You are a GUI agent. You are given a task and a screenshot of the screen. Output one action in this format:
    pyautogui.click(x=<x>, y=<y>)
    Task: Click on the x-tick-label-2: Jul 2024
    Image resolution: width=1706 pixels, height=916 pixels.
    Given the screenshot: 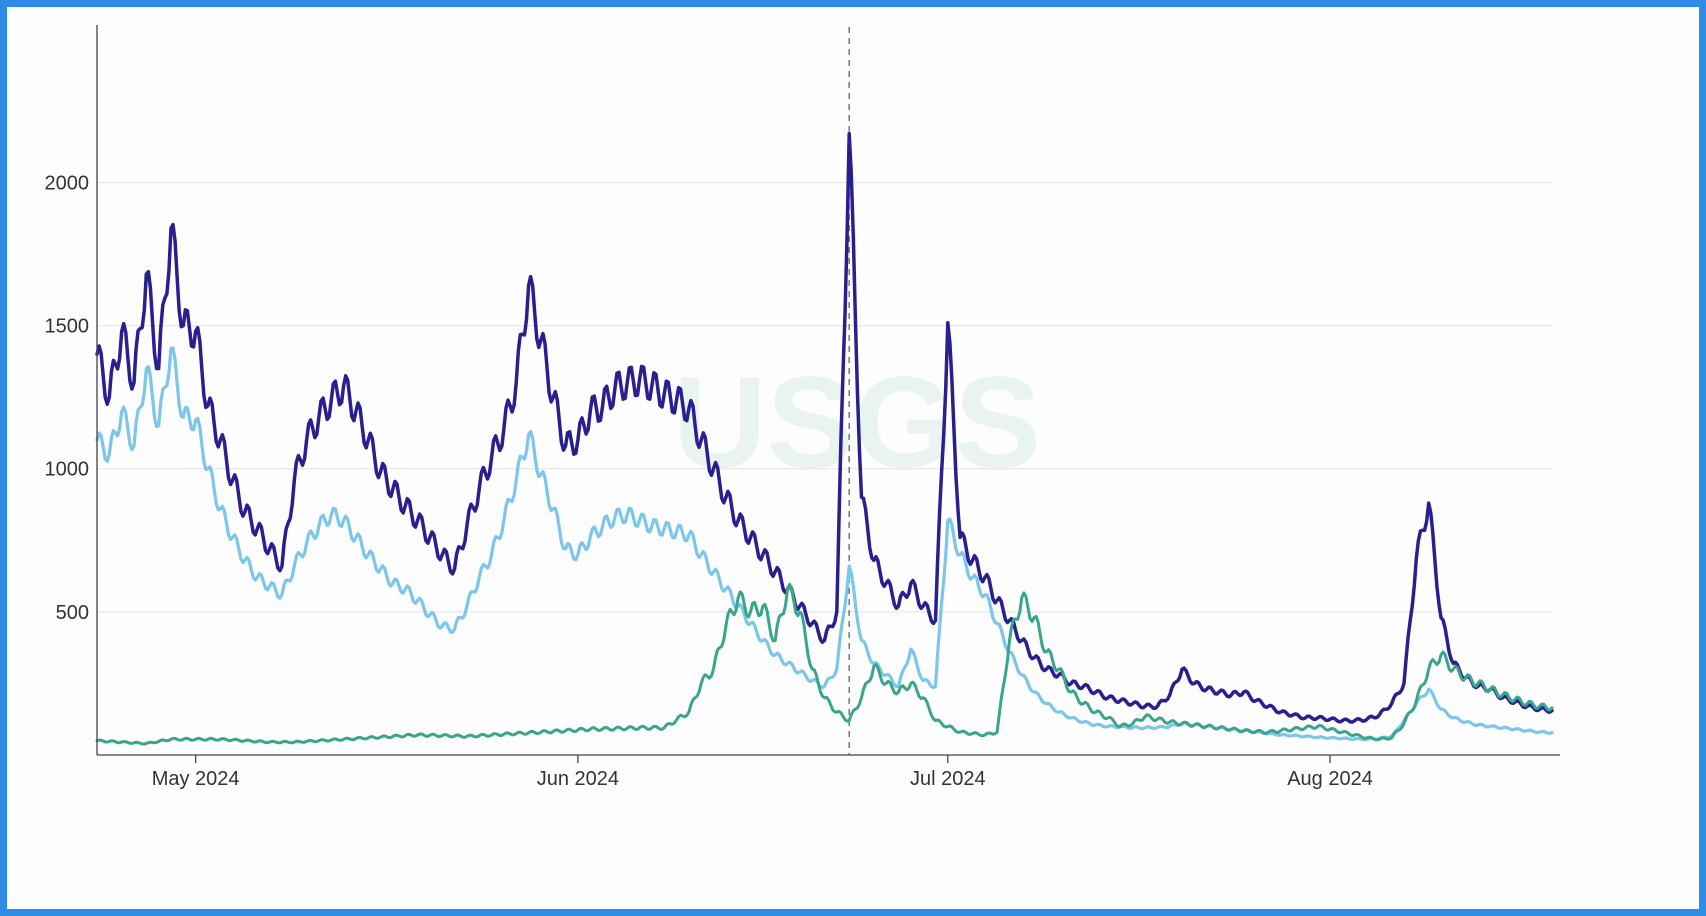 What is the action you would take?
    pyautogui.click(x=948, y=779)
    